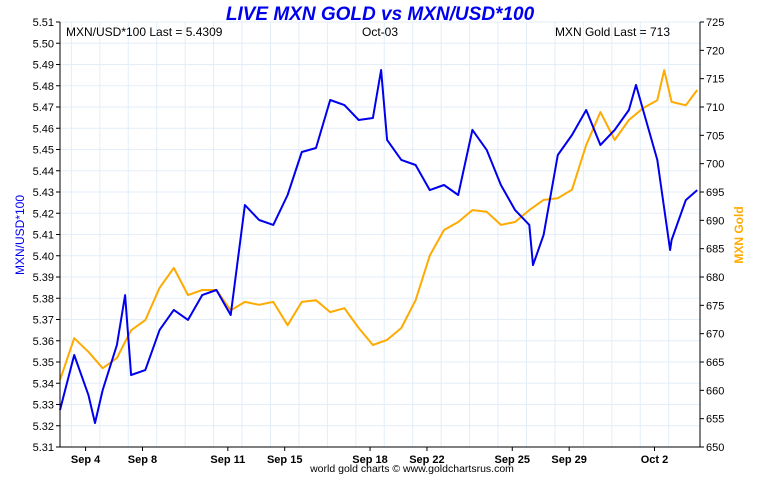 This screenshot has width=760, height=480. I want to click on right-tick-label: 650, so click(715, 448).